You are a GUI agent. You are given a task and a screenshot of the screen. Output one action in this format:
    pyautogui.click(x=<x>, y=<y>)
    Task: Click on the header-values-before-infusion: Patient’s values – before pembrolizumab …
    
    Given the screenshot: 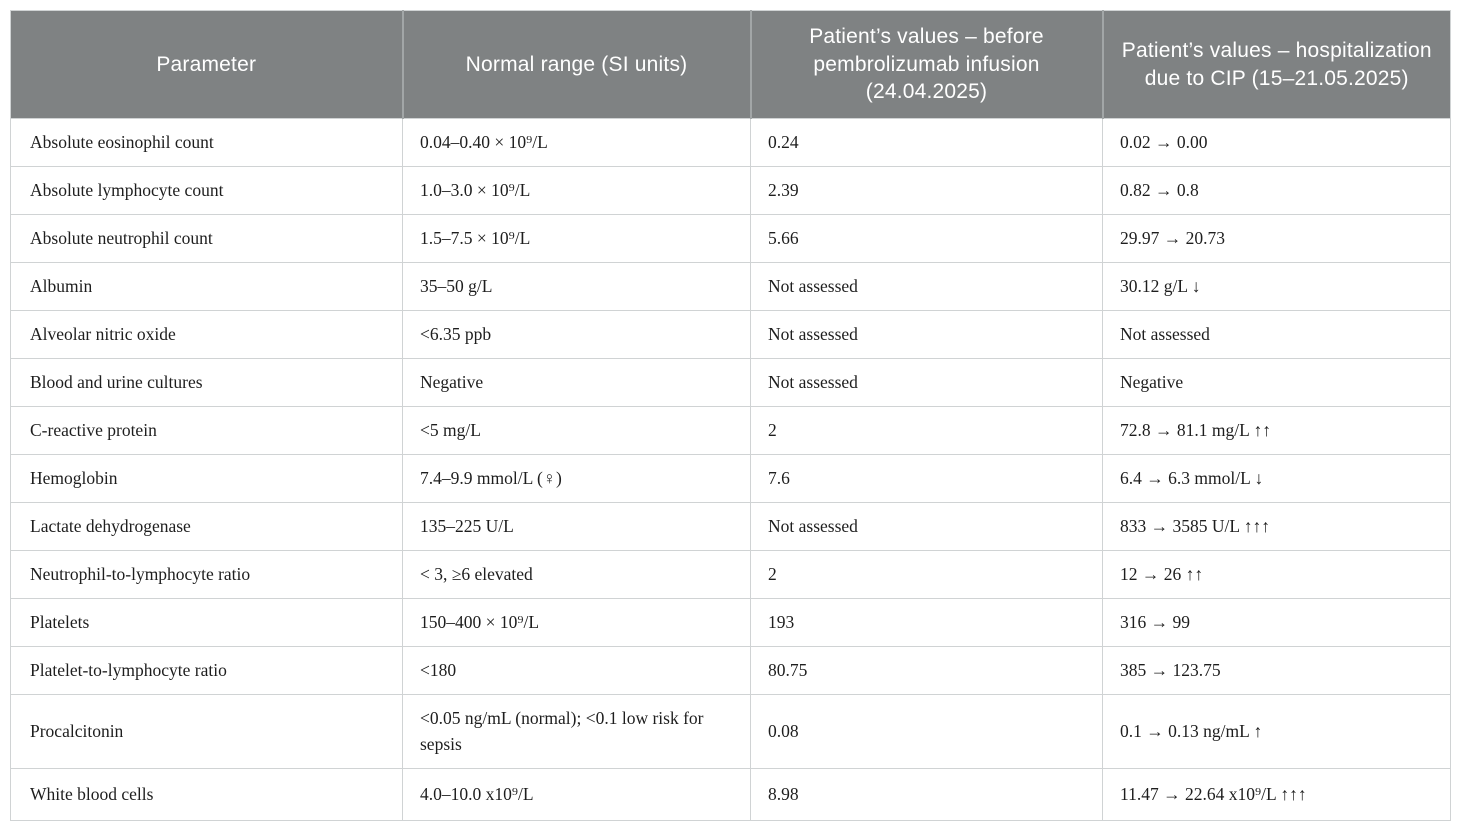 What is the action you would take?
    pyautogui.click(x=926, y=64)
    